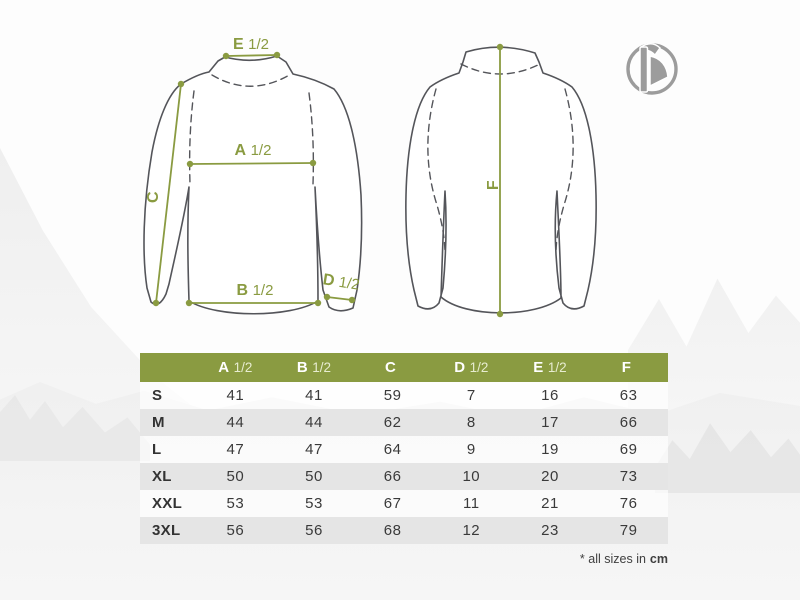 The height and width of the screenshot is (600, 800). I want to click on column-header-a: A 1/2, so click(235, 367).